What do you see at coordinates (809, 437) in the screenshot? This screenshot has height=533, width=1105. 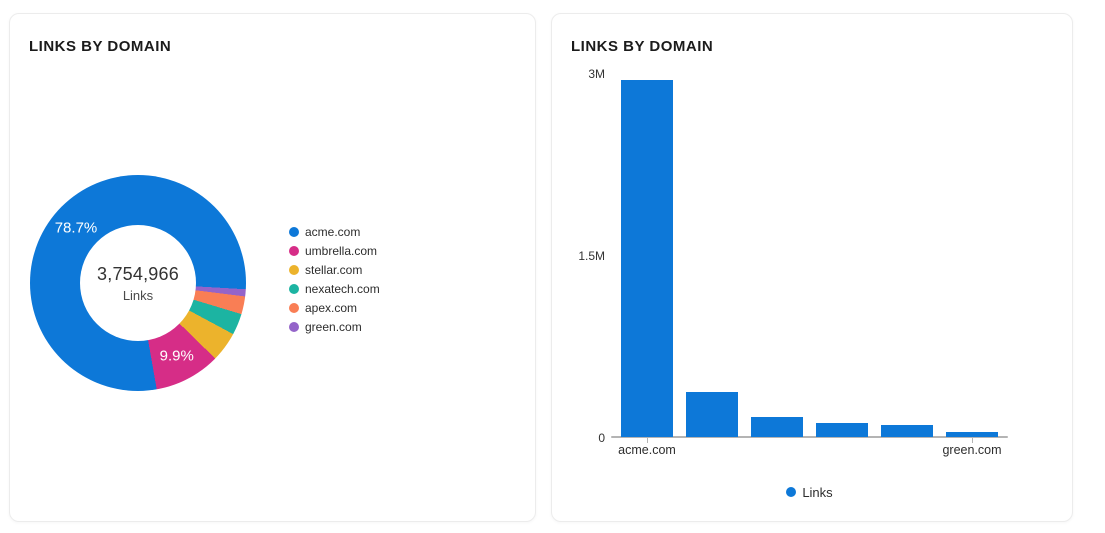 I see `x-axis-line` at bounding box center [809, 437].